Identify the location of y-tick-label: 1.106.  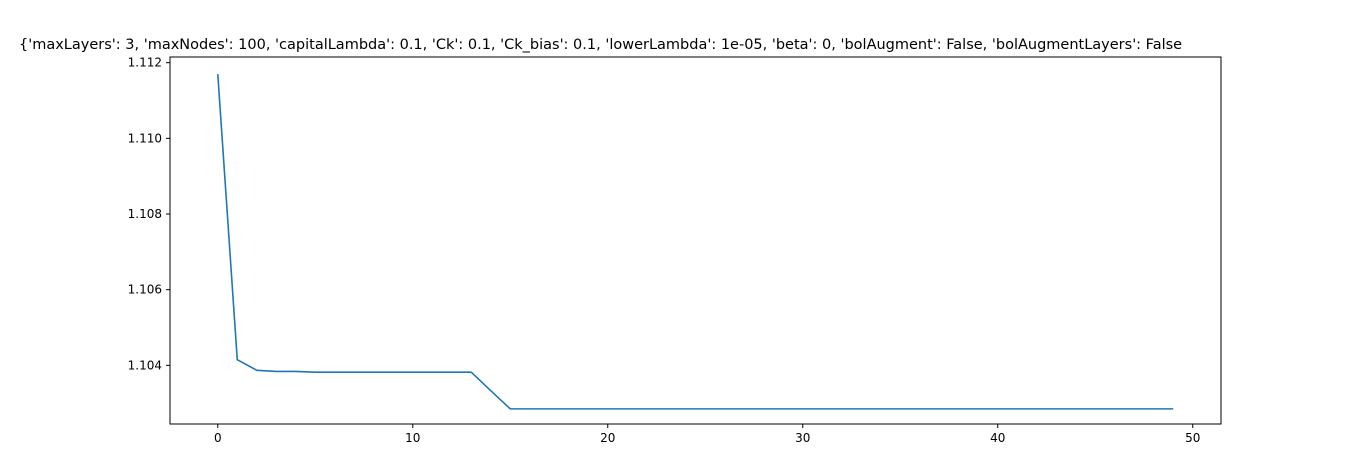
(145, 290).